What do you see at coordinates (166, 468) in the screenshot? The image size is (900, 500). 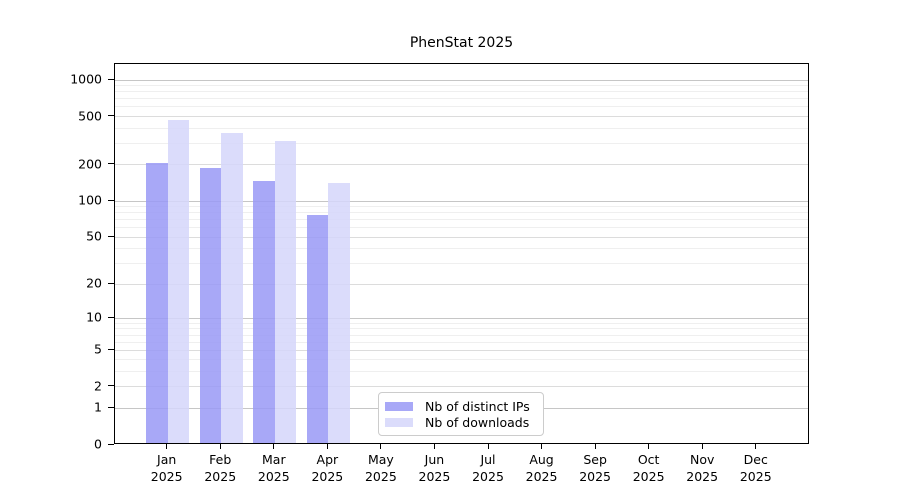 I see `x-axis-label-jan: Jan 2025` at bounding box center [166, 468].